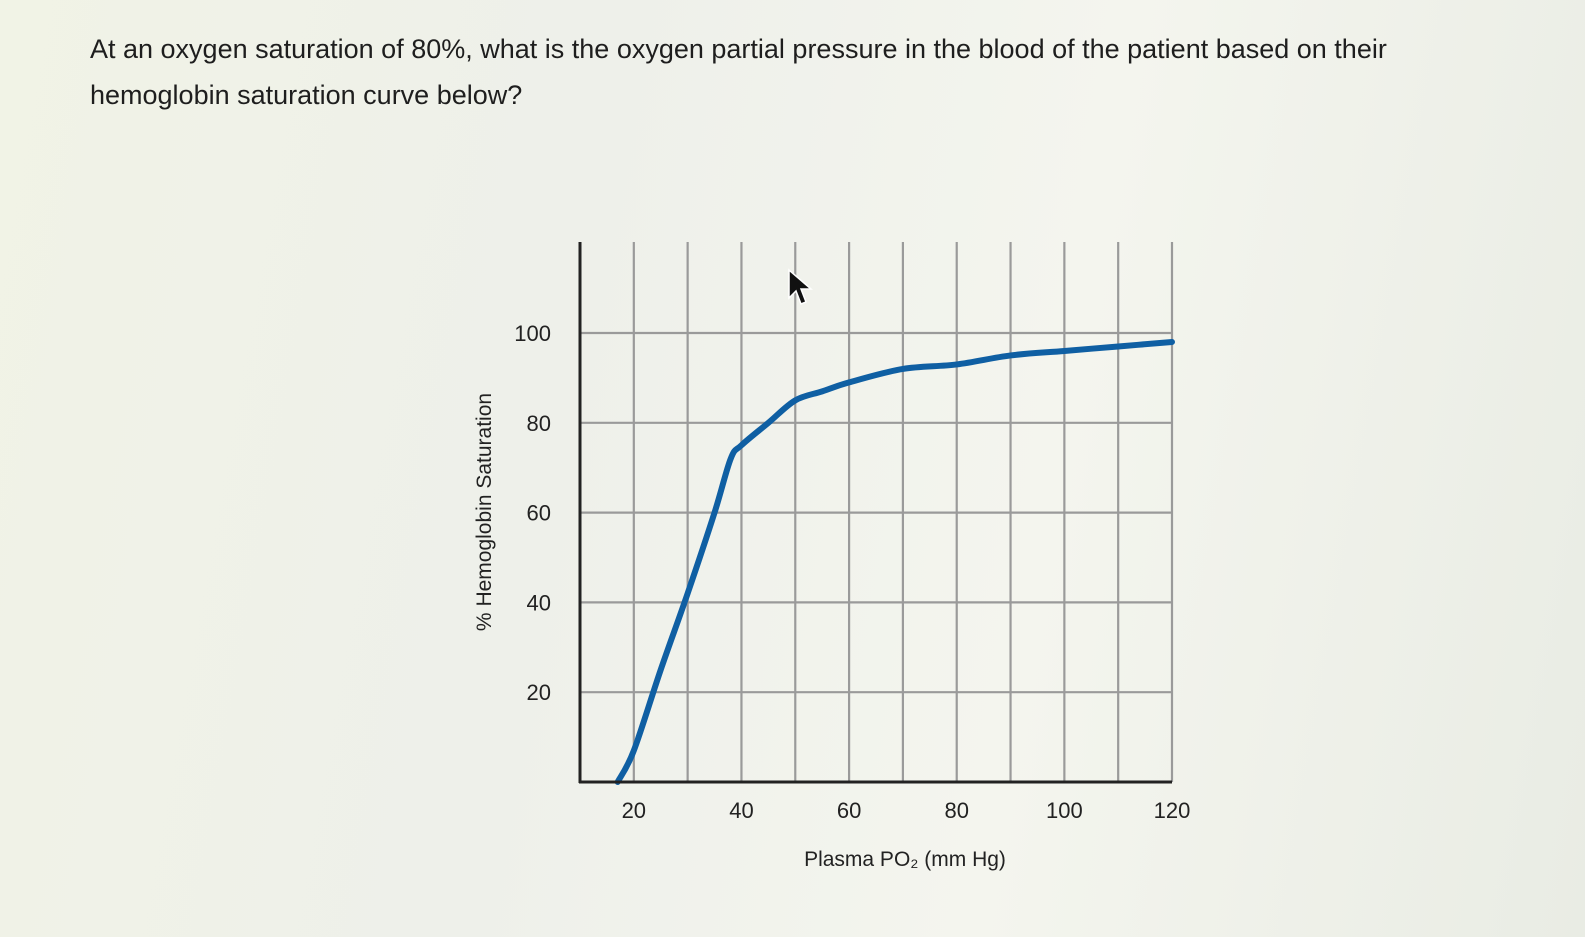 The width and height of the screenshot is (1585, 937). What do you see at coordinates (741, 810) in the screenshot?
I see `x-tick-label: 40` at bounding box center [741, 810].